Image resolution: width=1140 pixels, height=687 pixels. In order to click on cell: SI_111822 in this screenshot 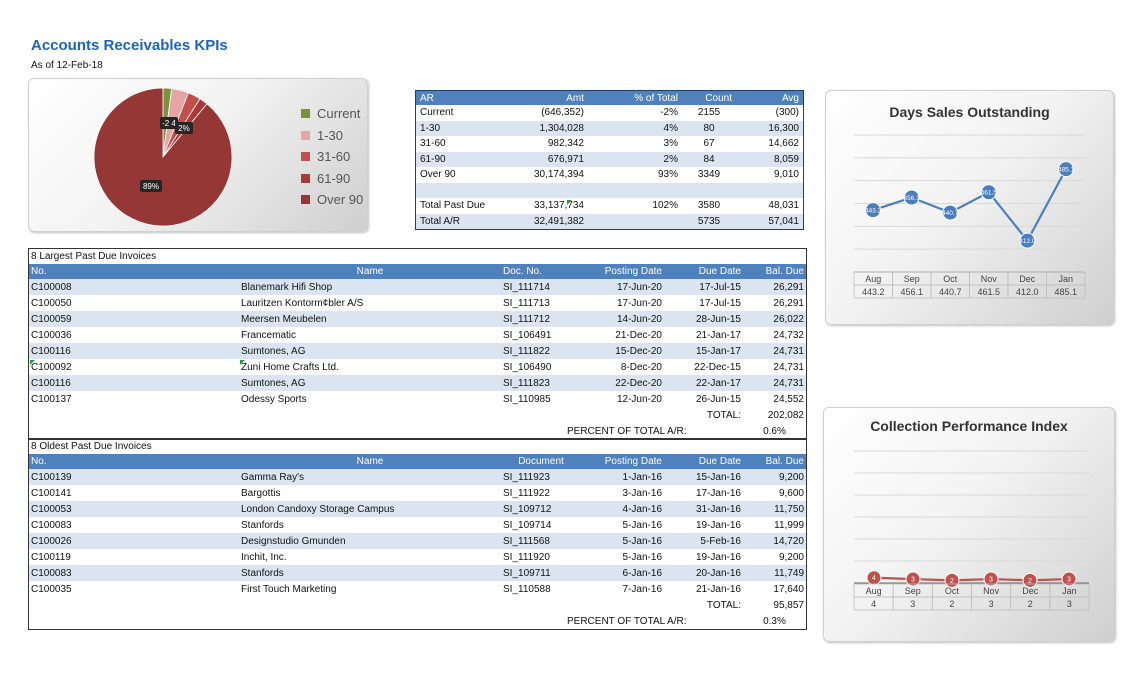, I will do `click(541, 351)`.